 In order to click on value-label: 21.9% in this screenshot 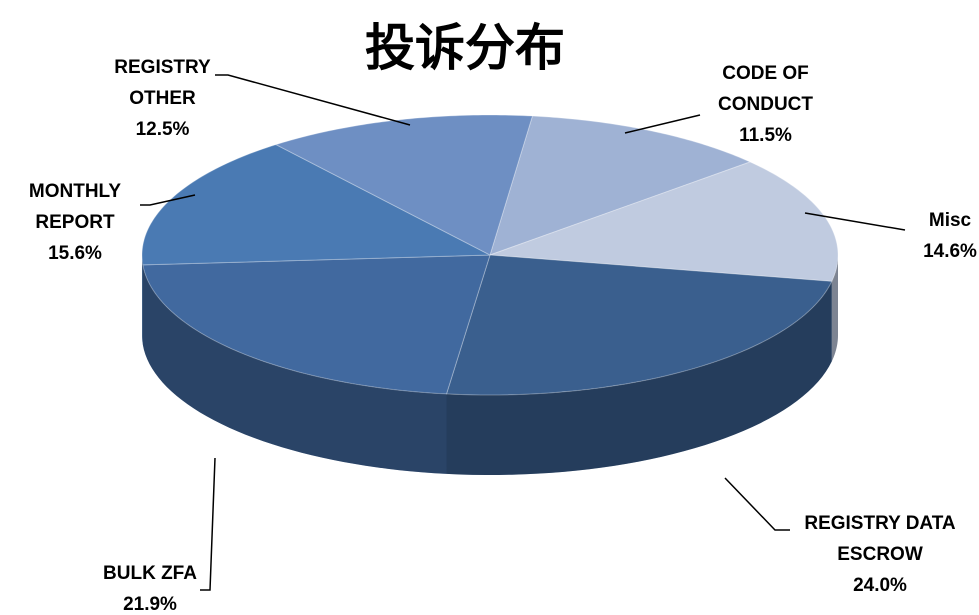, I will do `click(150, 604)`.